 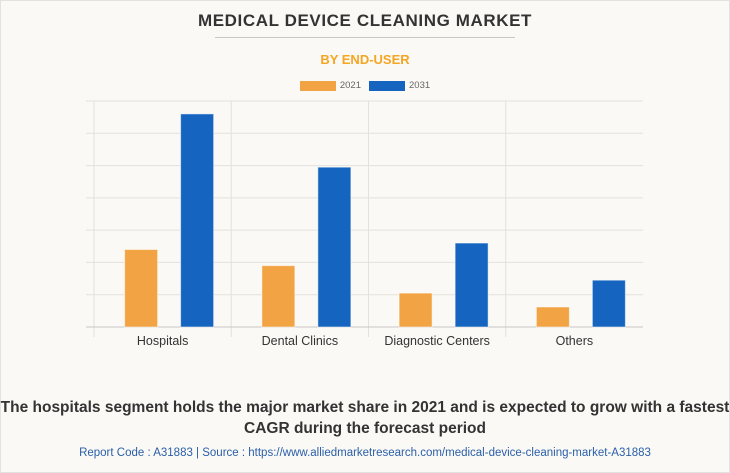 I want to click on legend-label-2021: 2021, so click(x=350, y=85).